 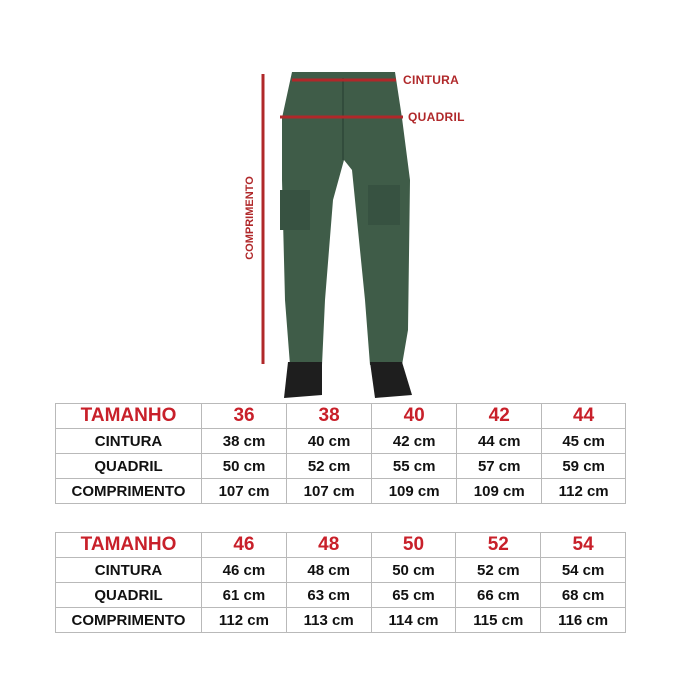 What do you see at coordinates (583, 620) in the screenshot?
I see `table-cell: 116 cm` at bounding box center [583, 620].